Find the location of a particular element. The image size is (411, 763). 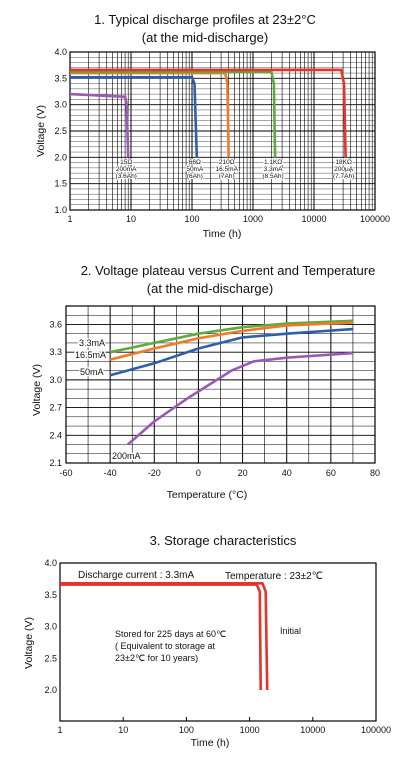

chart-1-y-label: Voltage (V) is located at coordinates (41, 131).